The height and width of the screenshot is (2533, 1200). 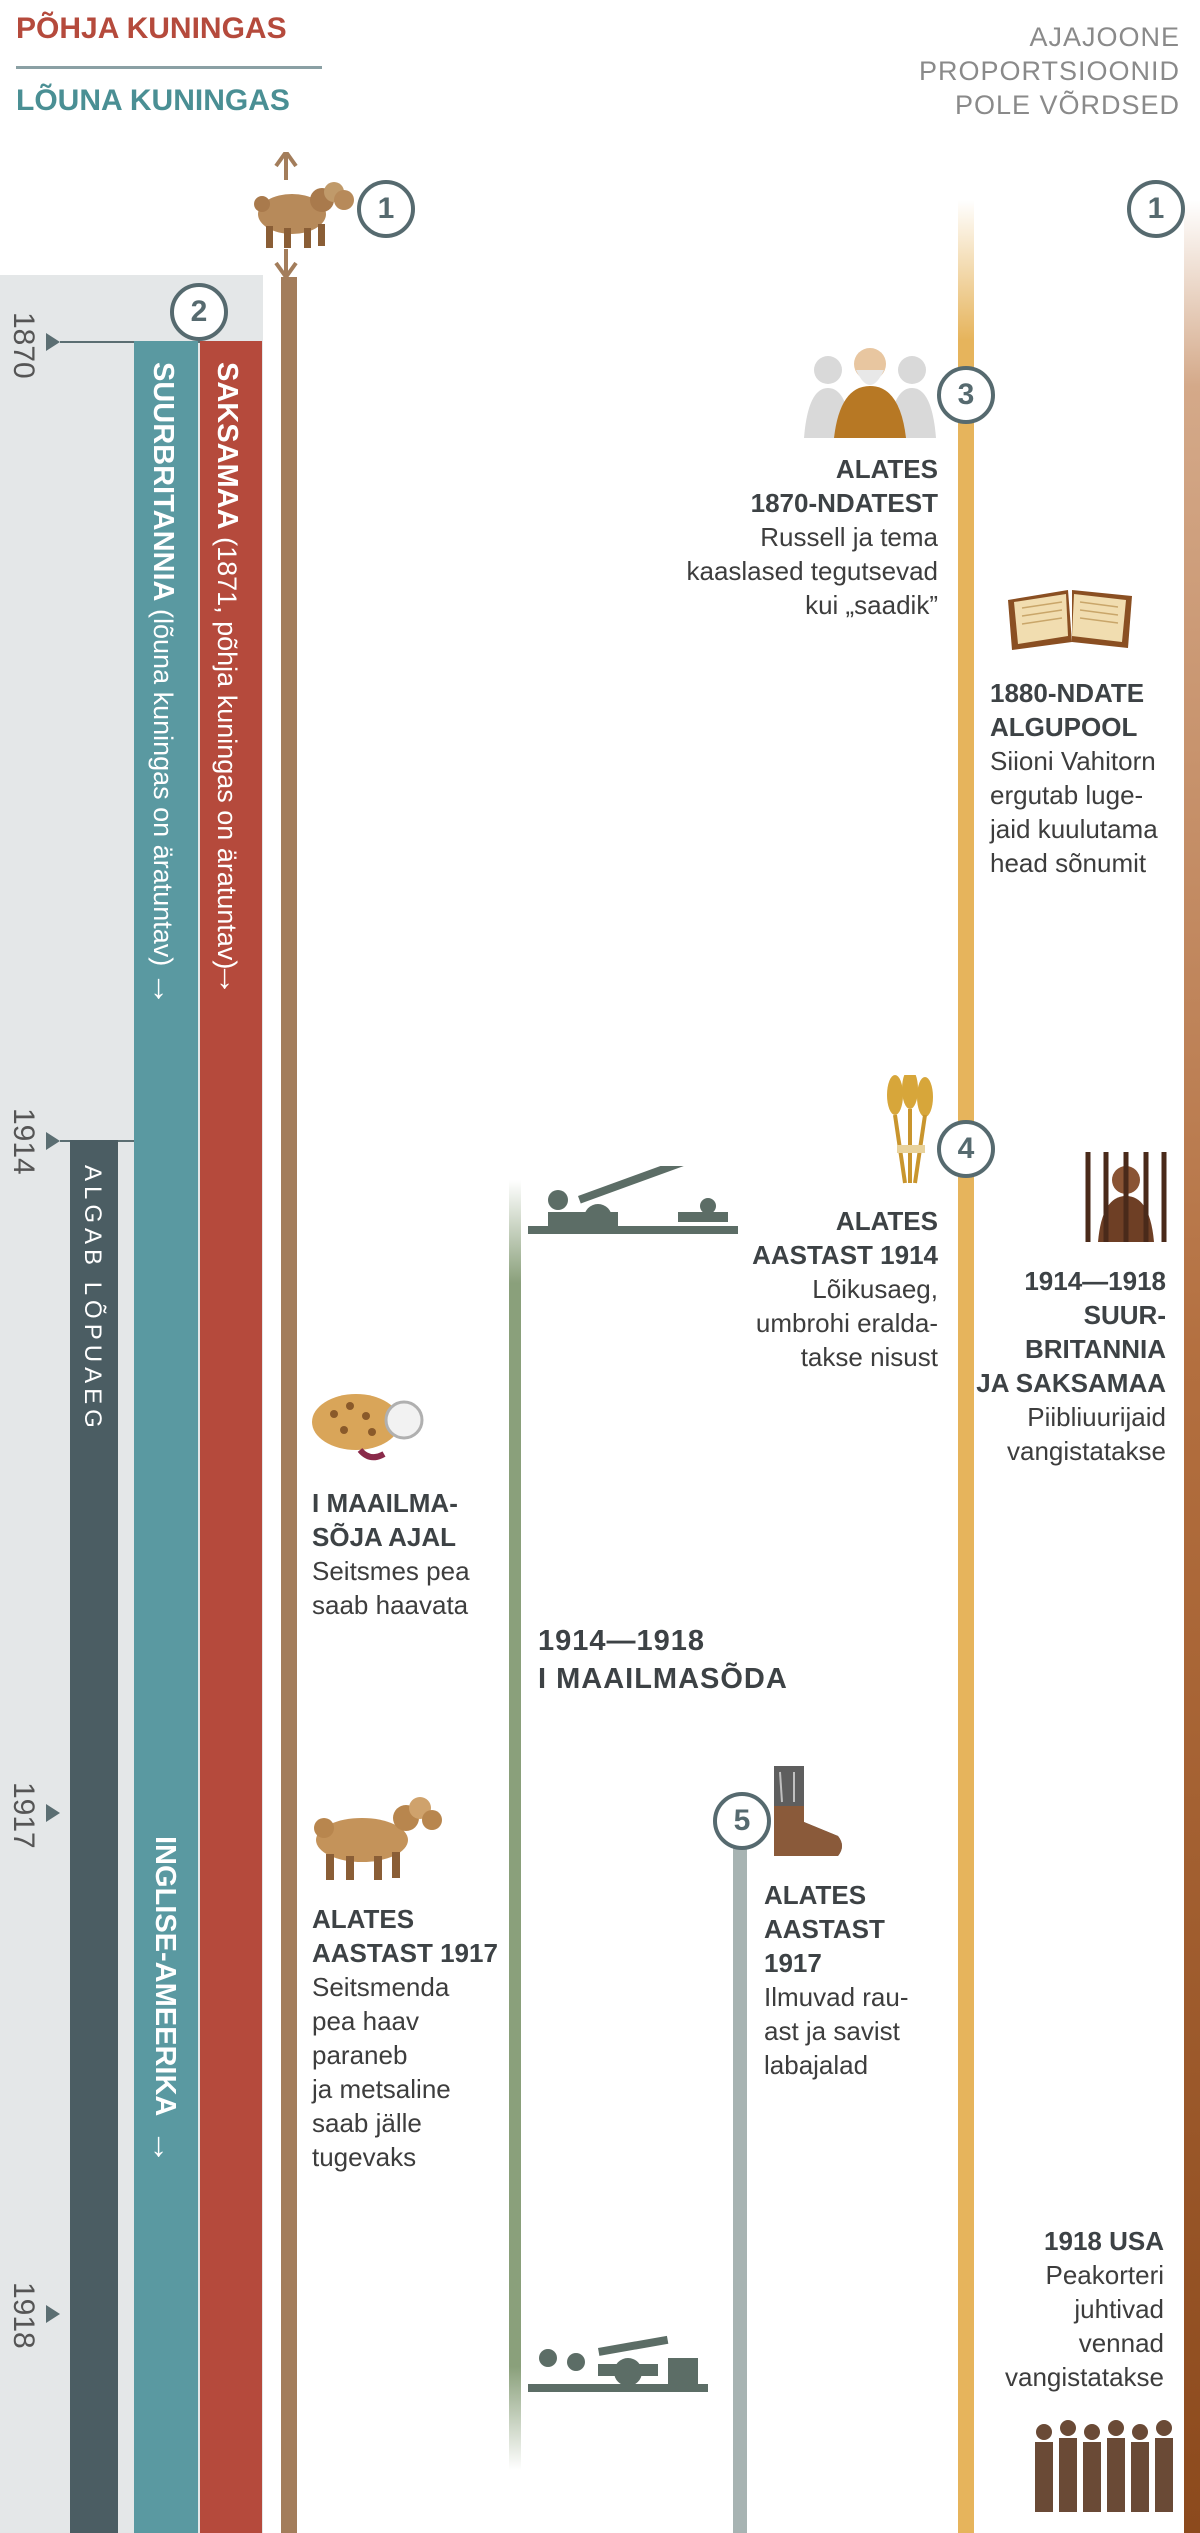 I want to click on russell-portrait-icon, so click(x=870, y=393).